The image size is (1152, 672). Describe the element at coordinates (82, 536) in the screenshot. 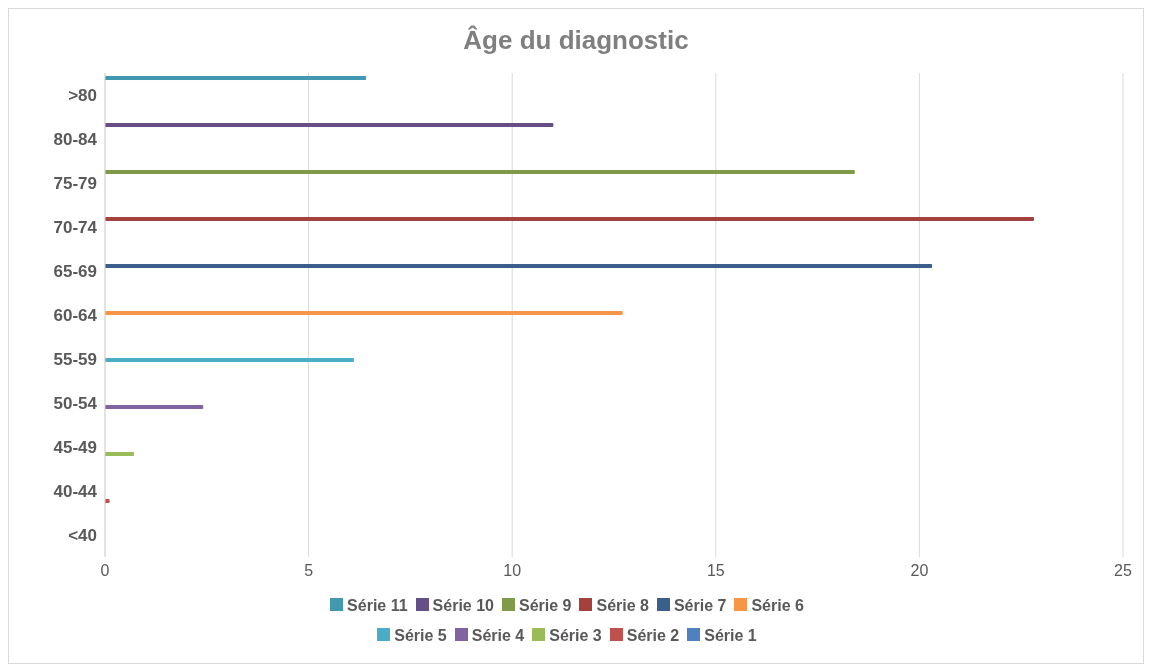

I see `y-tick-label: <40` at that location.